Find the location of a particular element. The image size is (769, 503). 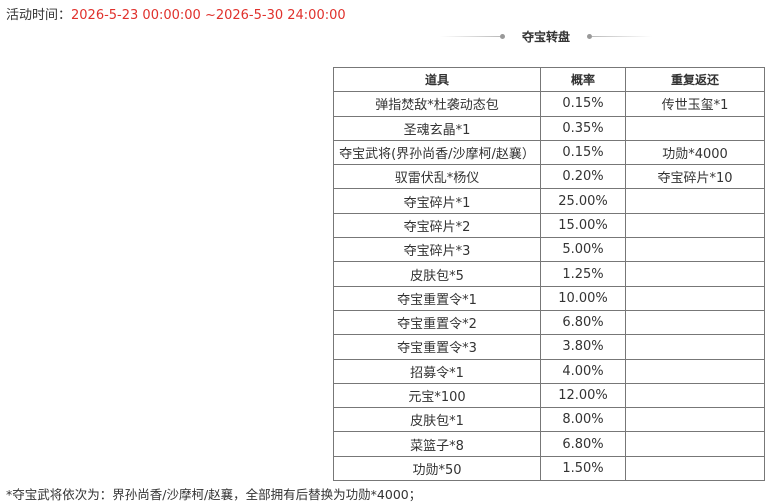

table-row: 圣魂玄晶*1 0.35% is located at coordinates (549, 128).